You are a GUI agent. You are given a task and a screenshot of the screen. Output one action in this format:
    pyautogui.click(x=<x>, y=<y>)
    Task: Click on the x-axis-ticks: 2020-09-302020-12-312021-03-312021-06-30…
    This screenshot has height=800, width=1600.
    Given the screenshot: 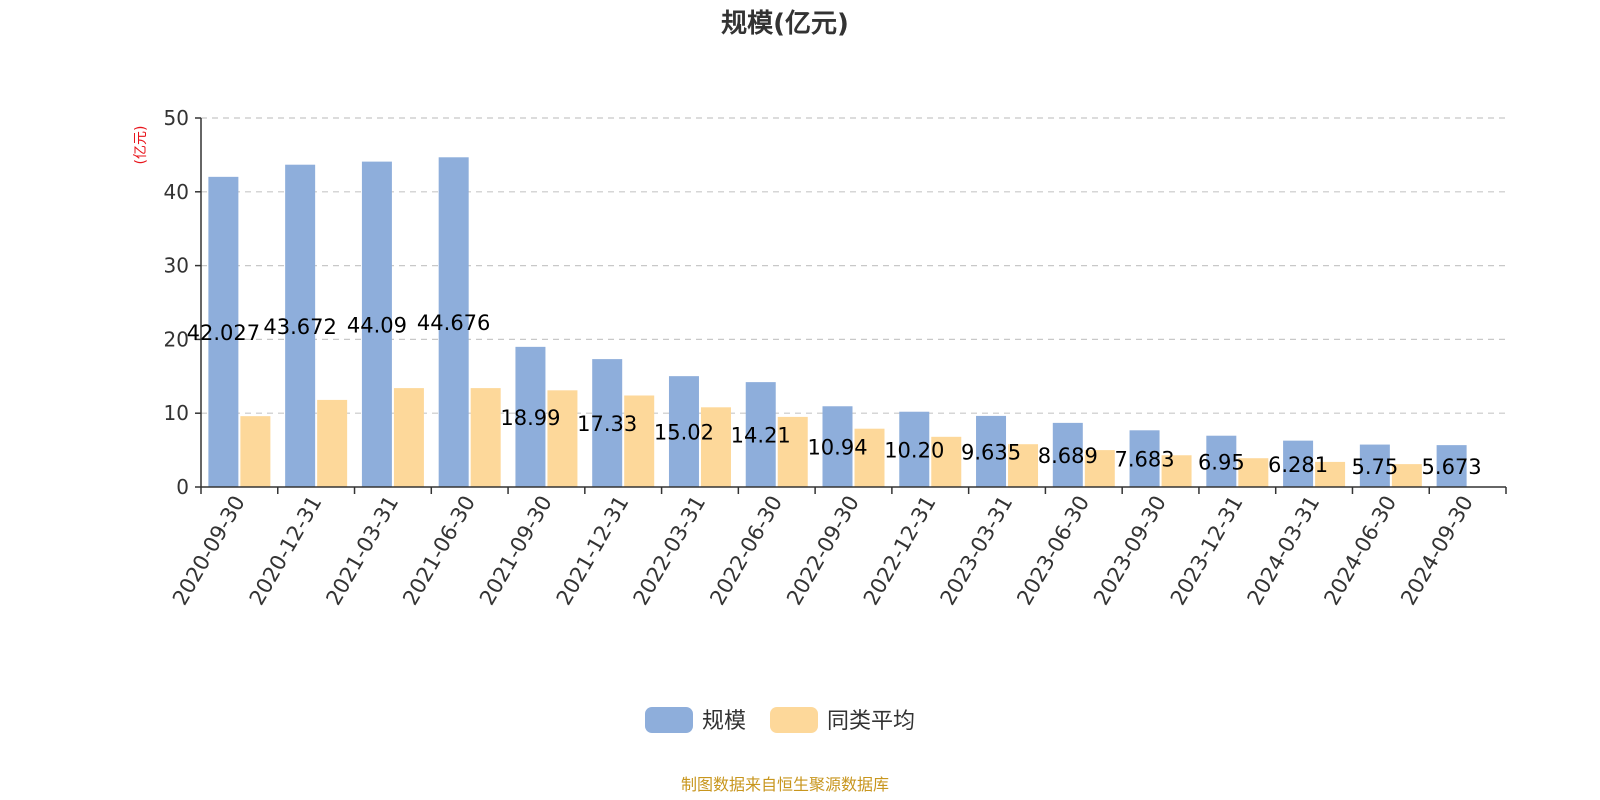 What is the action you would take?
    pyautogui.click(x=837, y=548)
    